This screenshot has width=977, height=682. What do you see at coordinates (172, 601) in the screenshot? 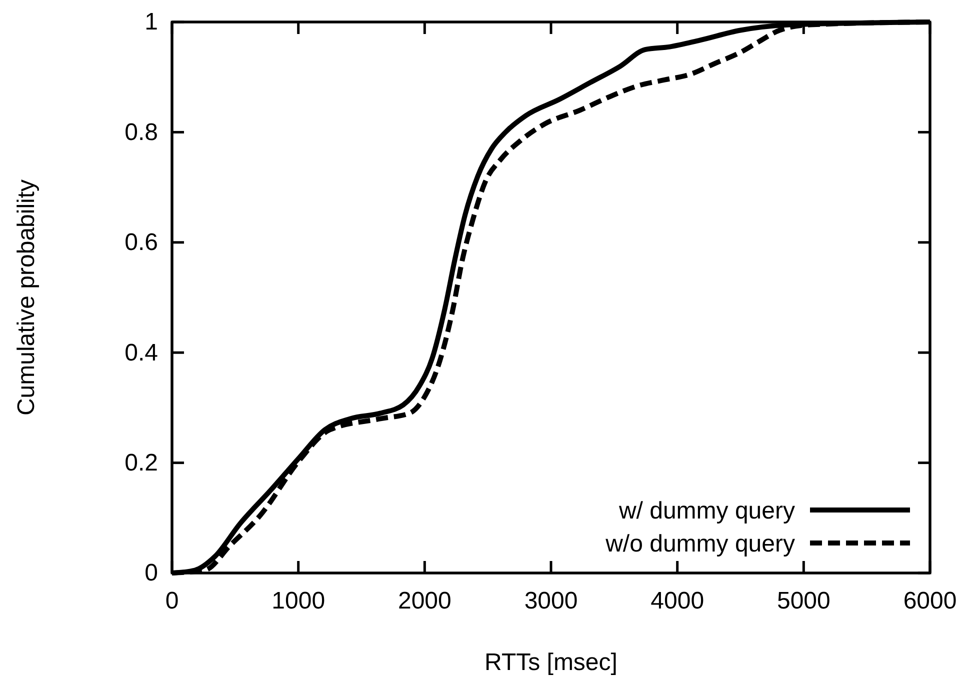
I see `x-tick-label: 0` at bounding box center [172, 601].